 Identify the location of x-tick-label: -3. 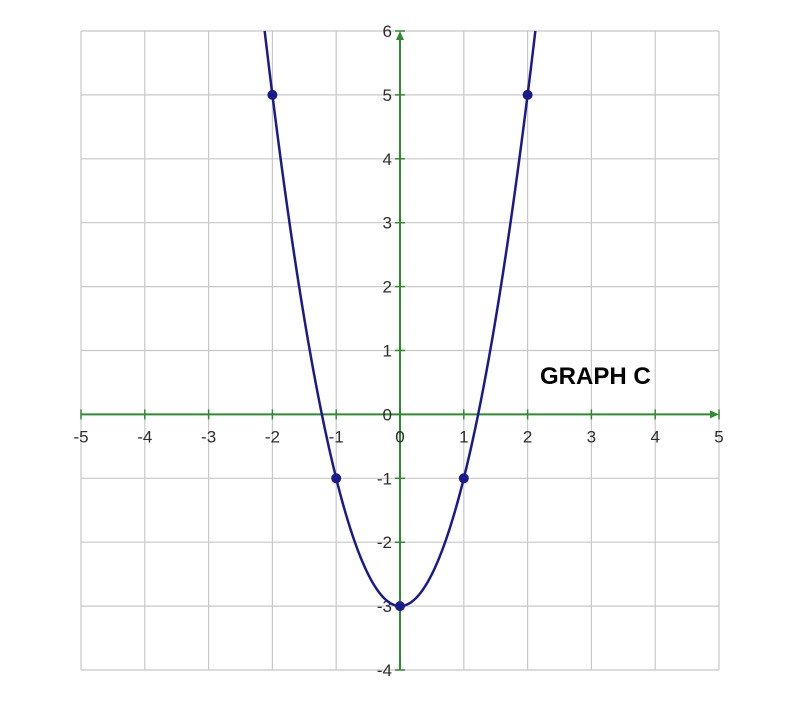
(208, 436).